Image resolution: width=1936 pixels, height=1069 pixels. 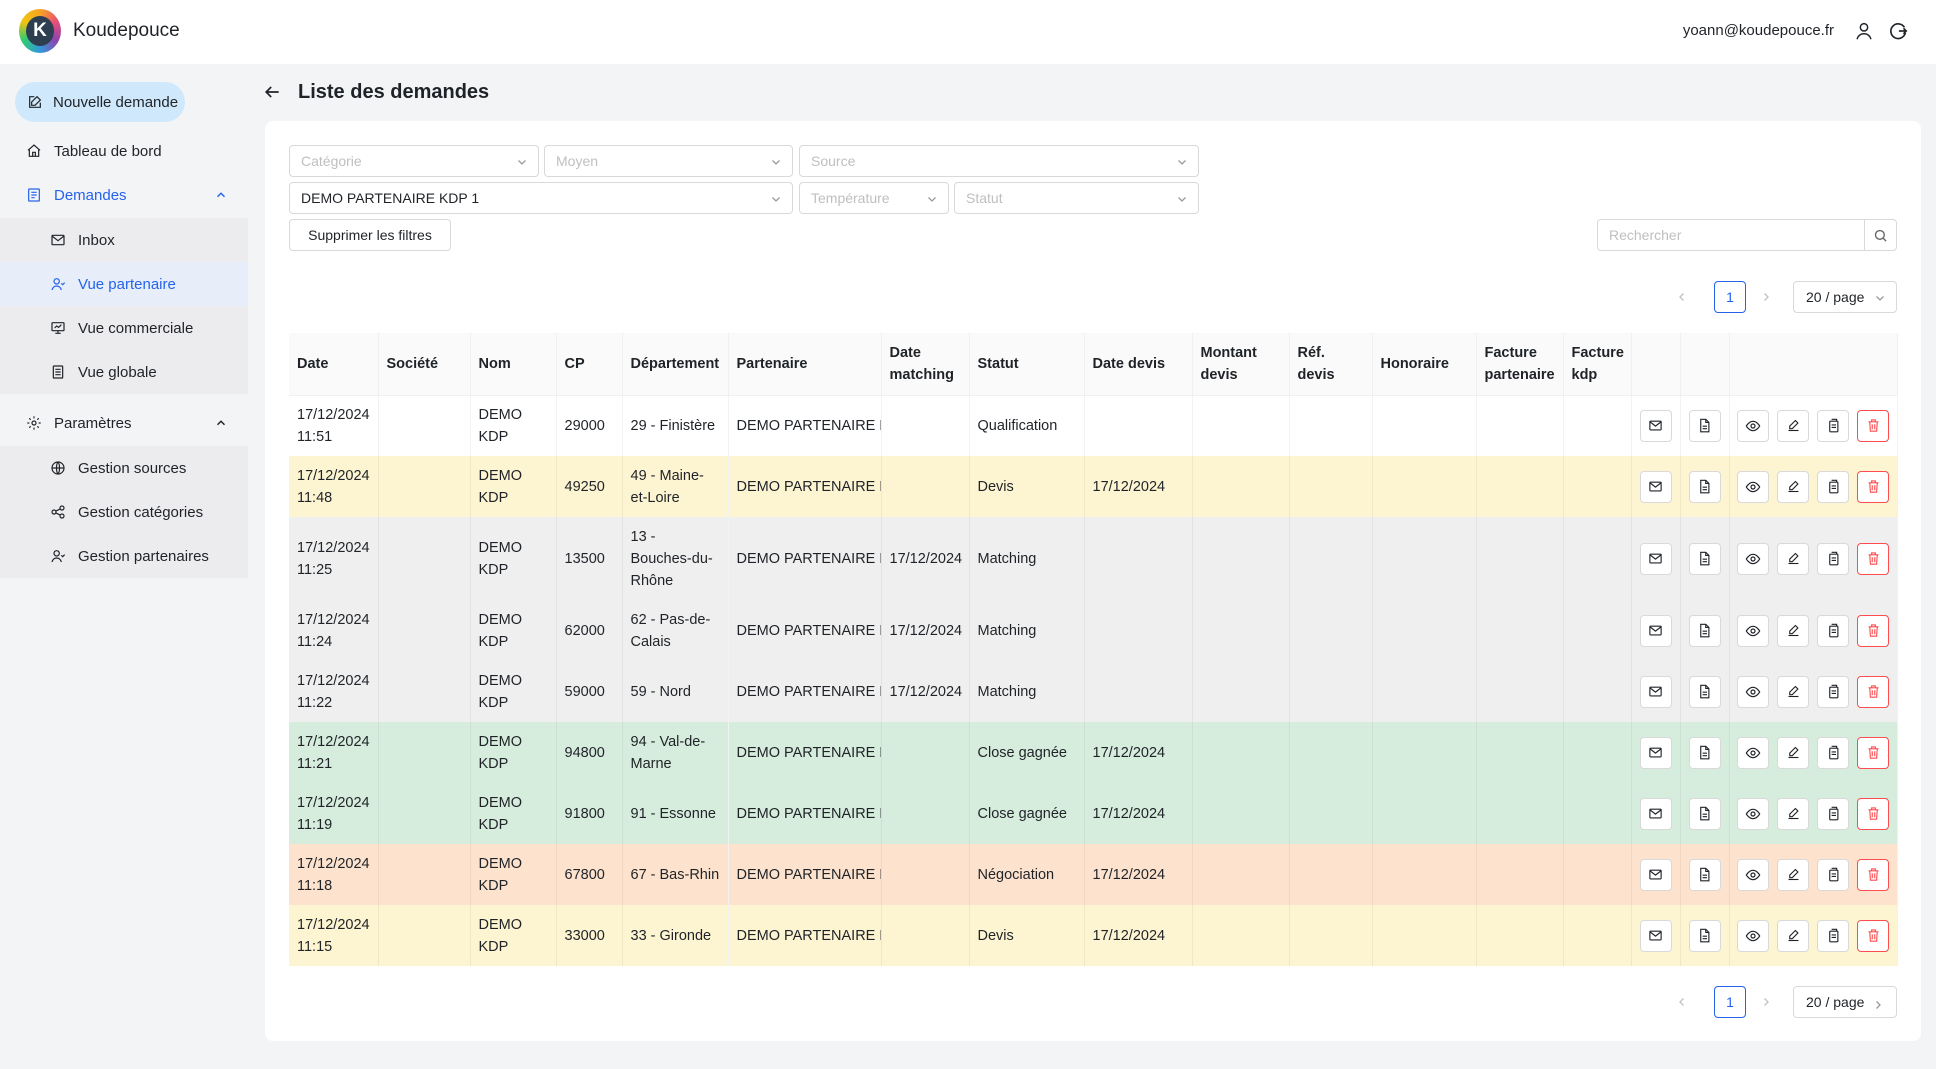 I want to click on partner-select: DEMO PARTENAIRE KDP 1, so click(x=541, y=198).